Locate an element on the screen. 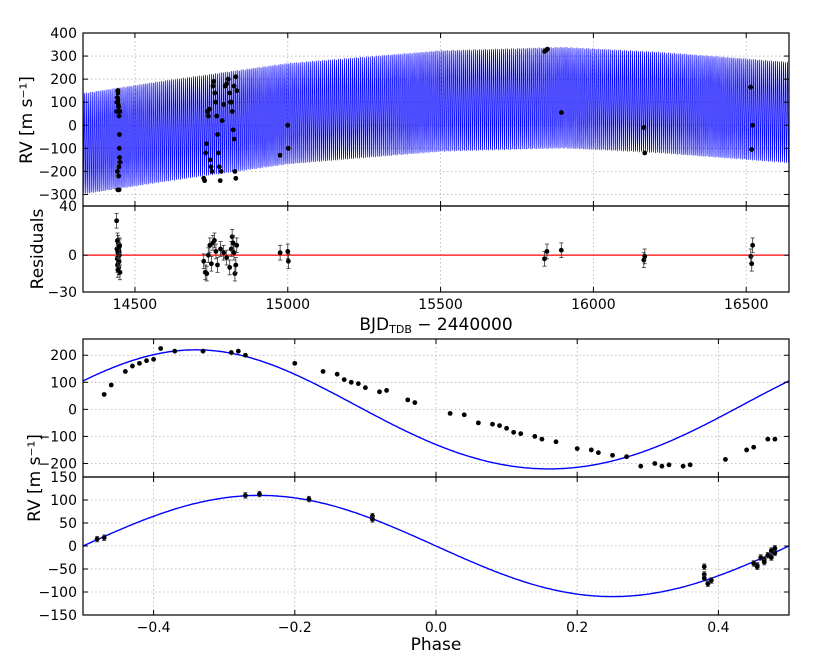 The image size is (830, 669). y-tick-label: 150 is located at coordinates (63, 478).